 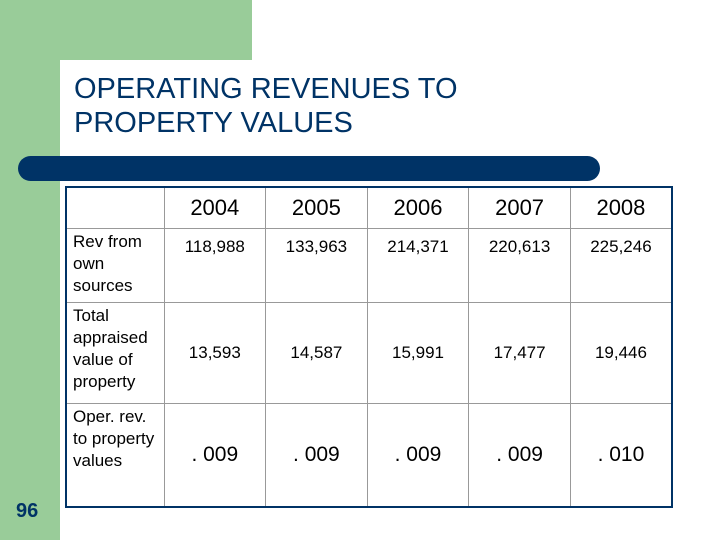 I want to click on year-header: 2007, so click(x=519, y=207).